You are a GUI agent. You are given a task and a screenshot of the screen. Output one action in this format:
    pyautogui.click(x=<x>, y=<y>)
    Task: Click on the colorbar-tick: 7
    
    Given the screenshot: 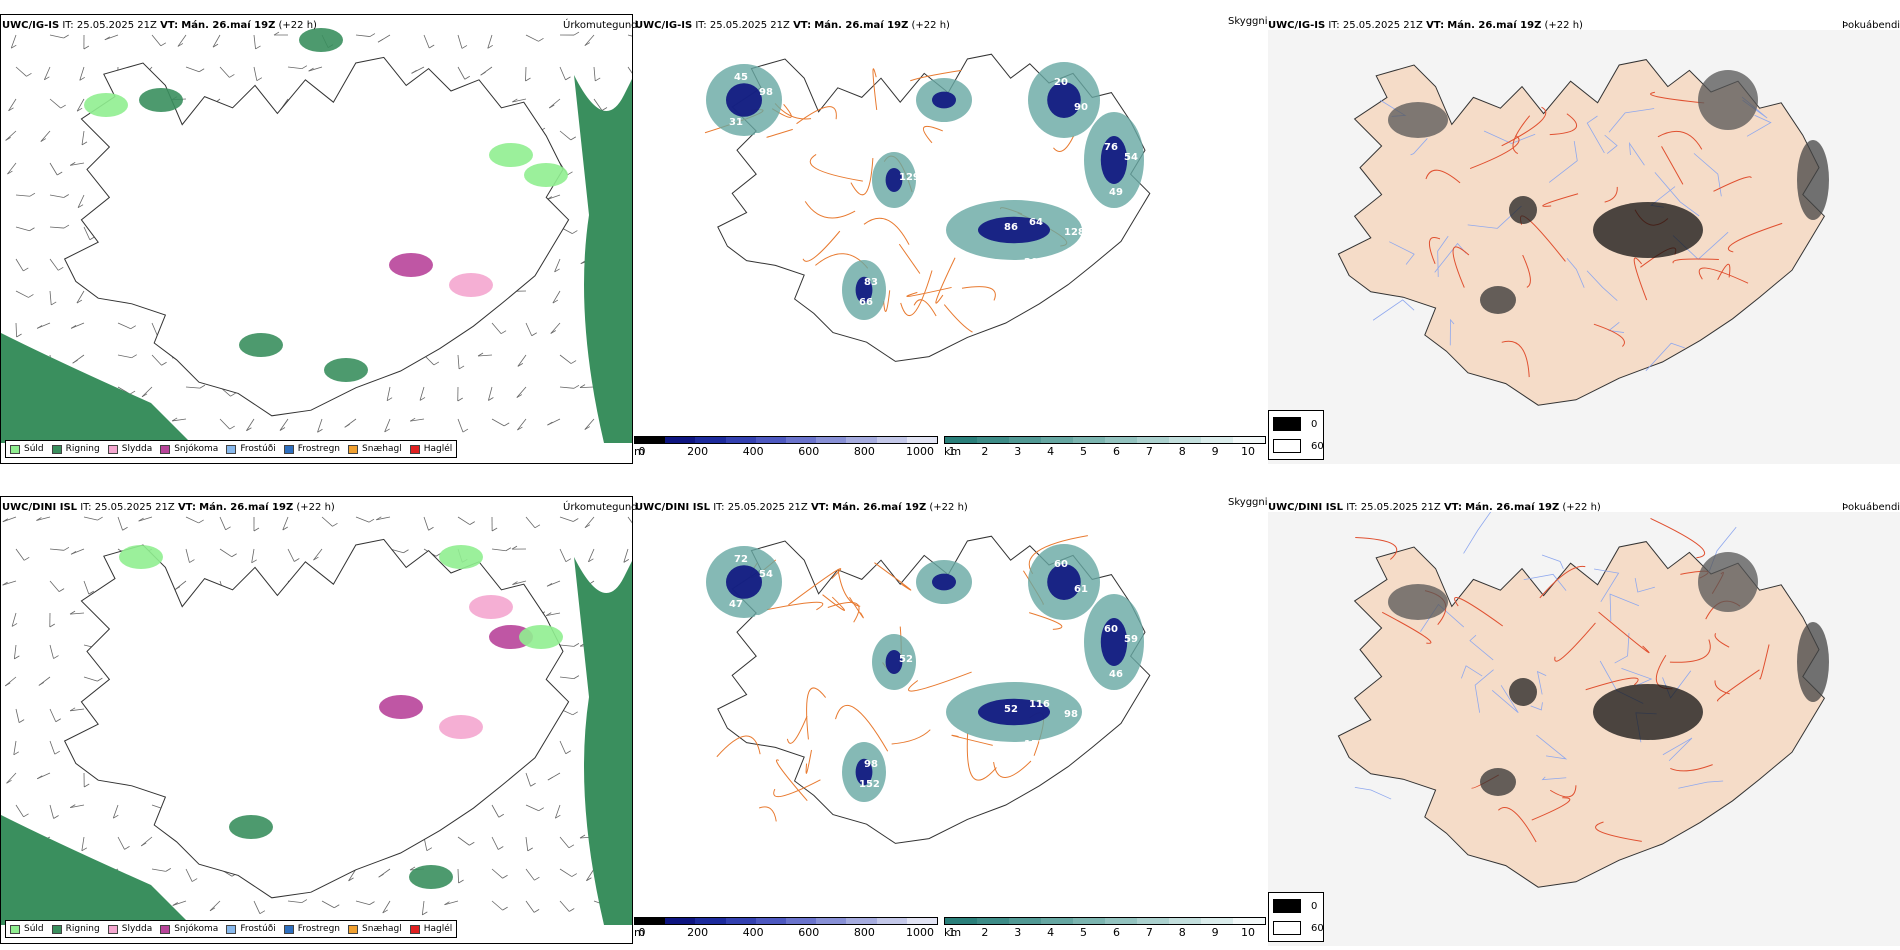 What is the action you would take?
    pyautogui.click(x=1149, y=932)
    